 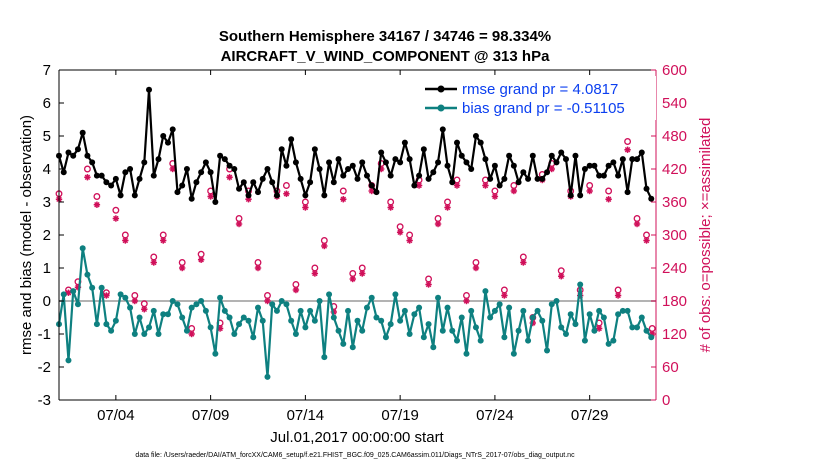 What do you see at coordinates (590, 415) in the screenshot?
I see `x-tick-label: 07/29` at bounding box center [590, 415].